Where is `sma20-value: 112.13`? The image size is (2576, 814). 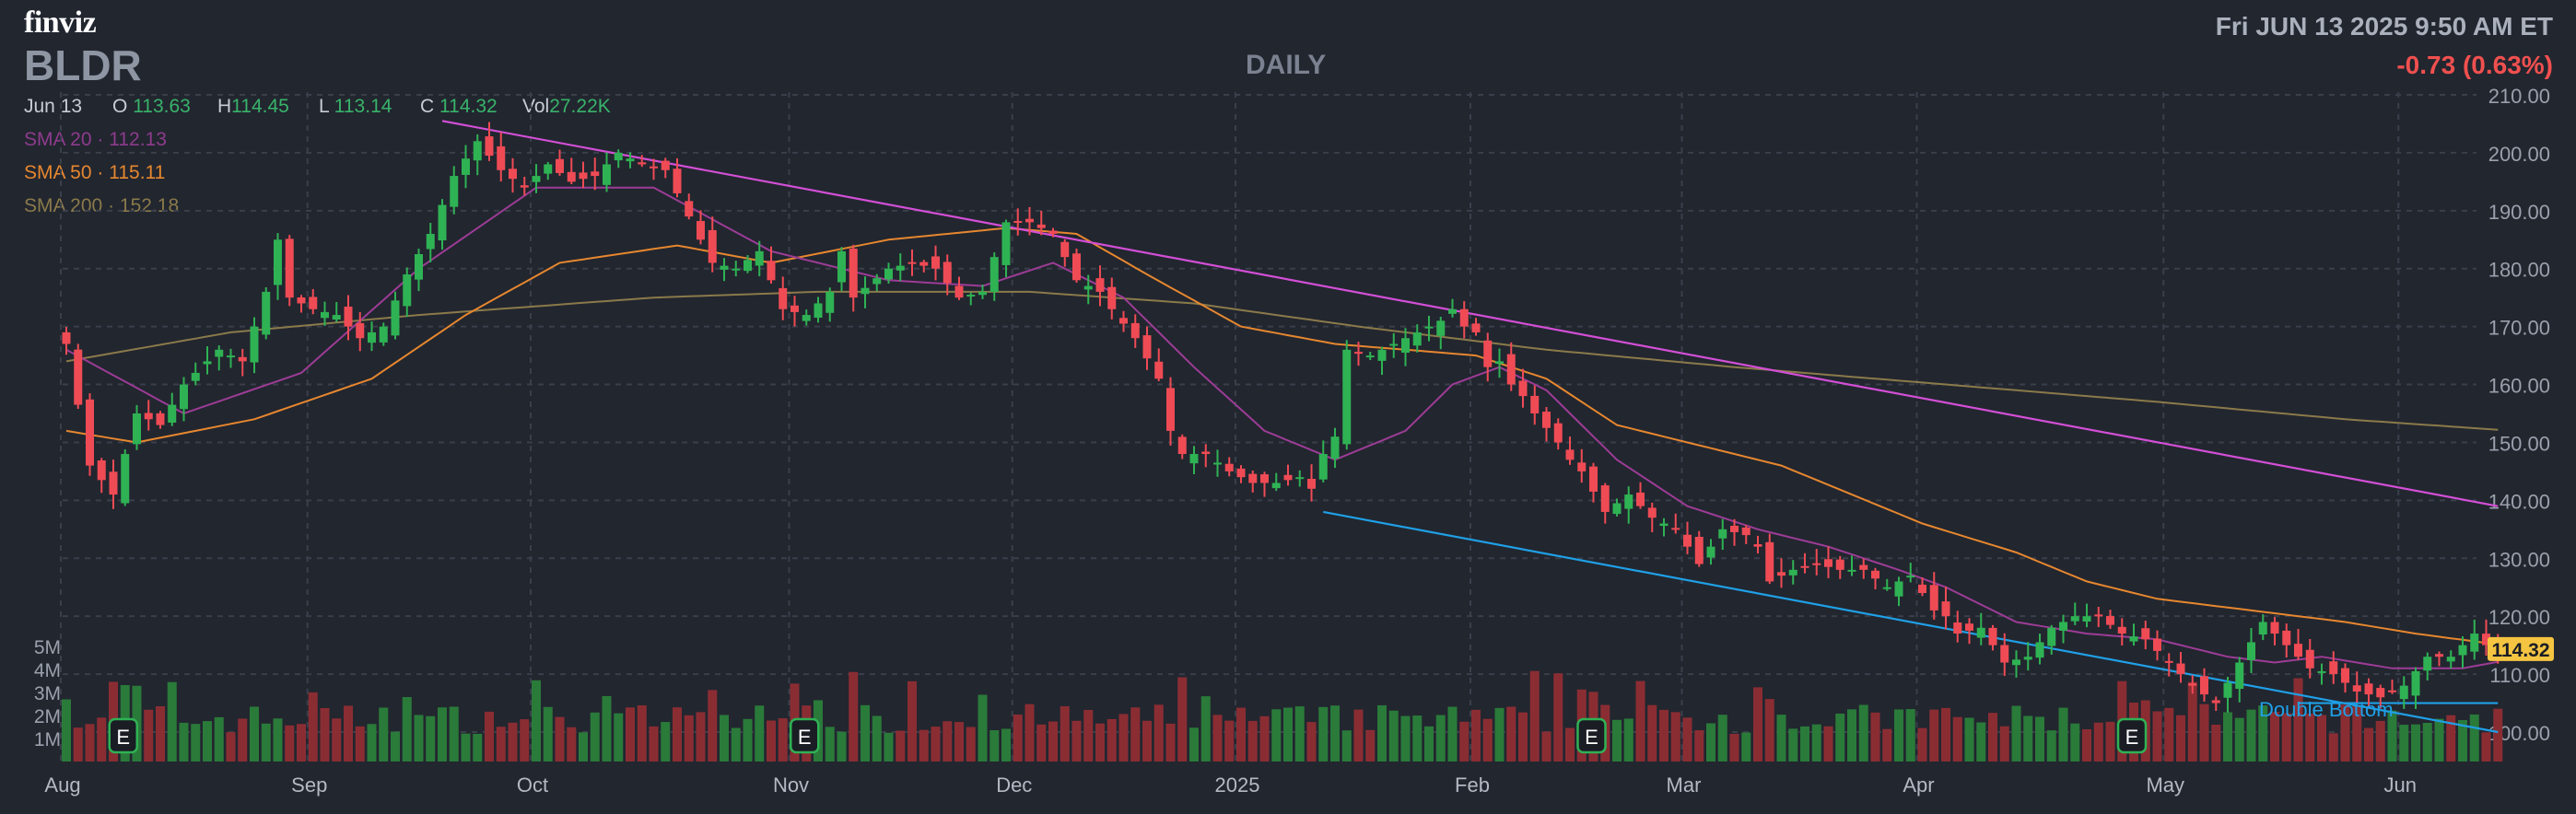
sma20-value: 112.13 is located at coordinates (138, 139).